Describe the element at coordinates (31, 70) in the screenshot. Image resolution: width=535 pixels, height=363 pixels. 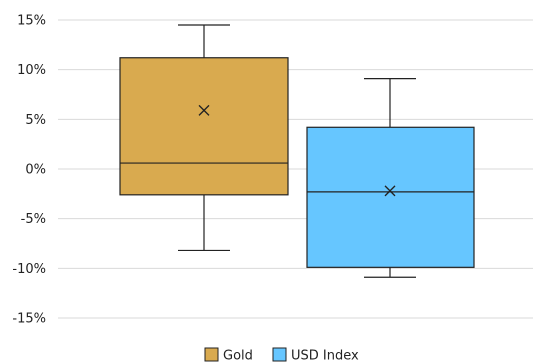
I see `y-tick-label: 10%` at that location.